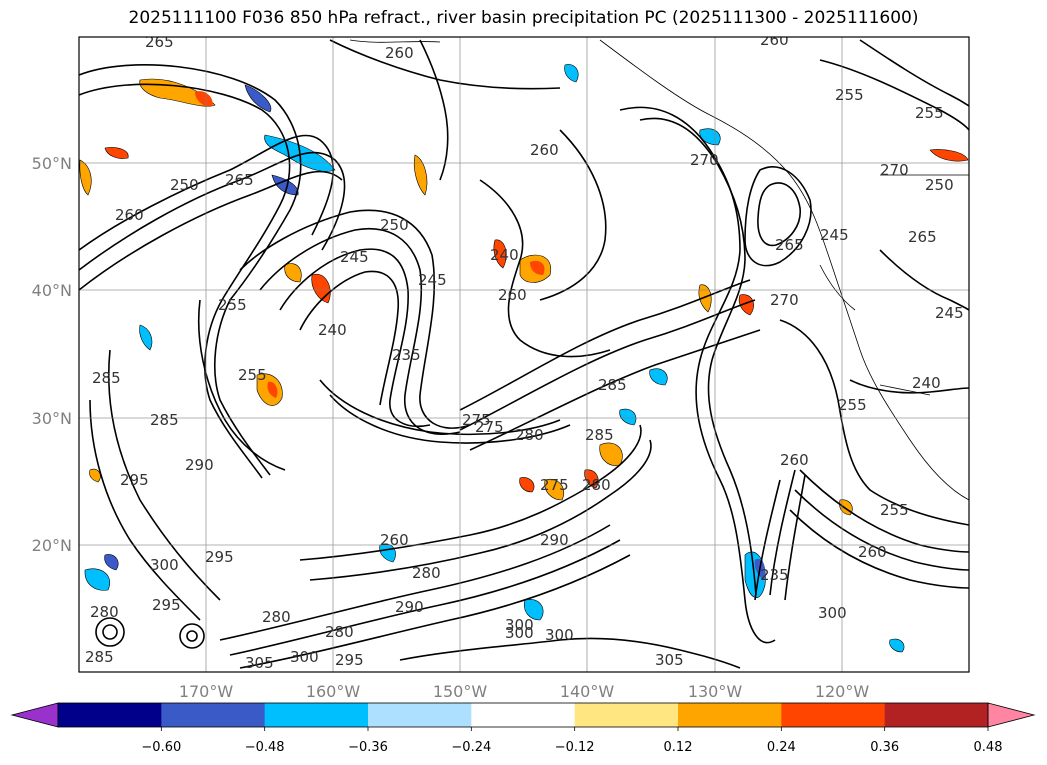 The image size is (1047, 765). I want to click on colorbar-tick-label: 0.24, so click(781, 747).